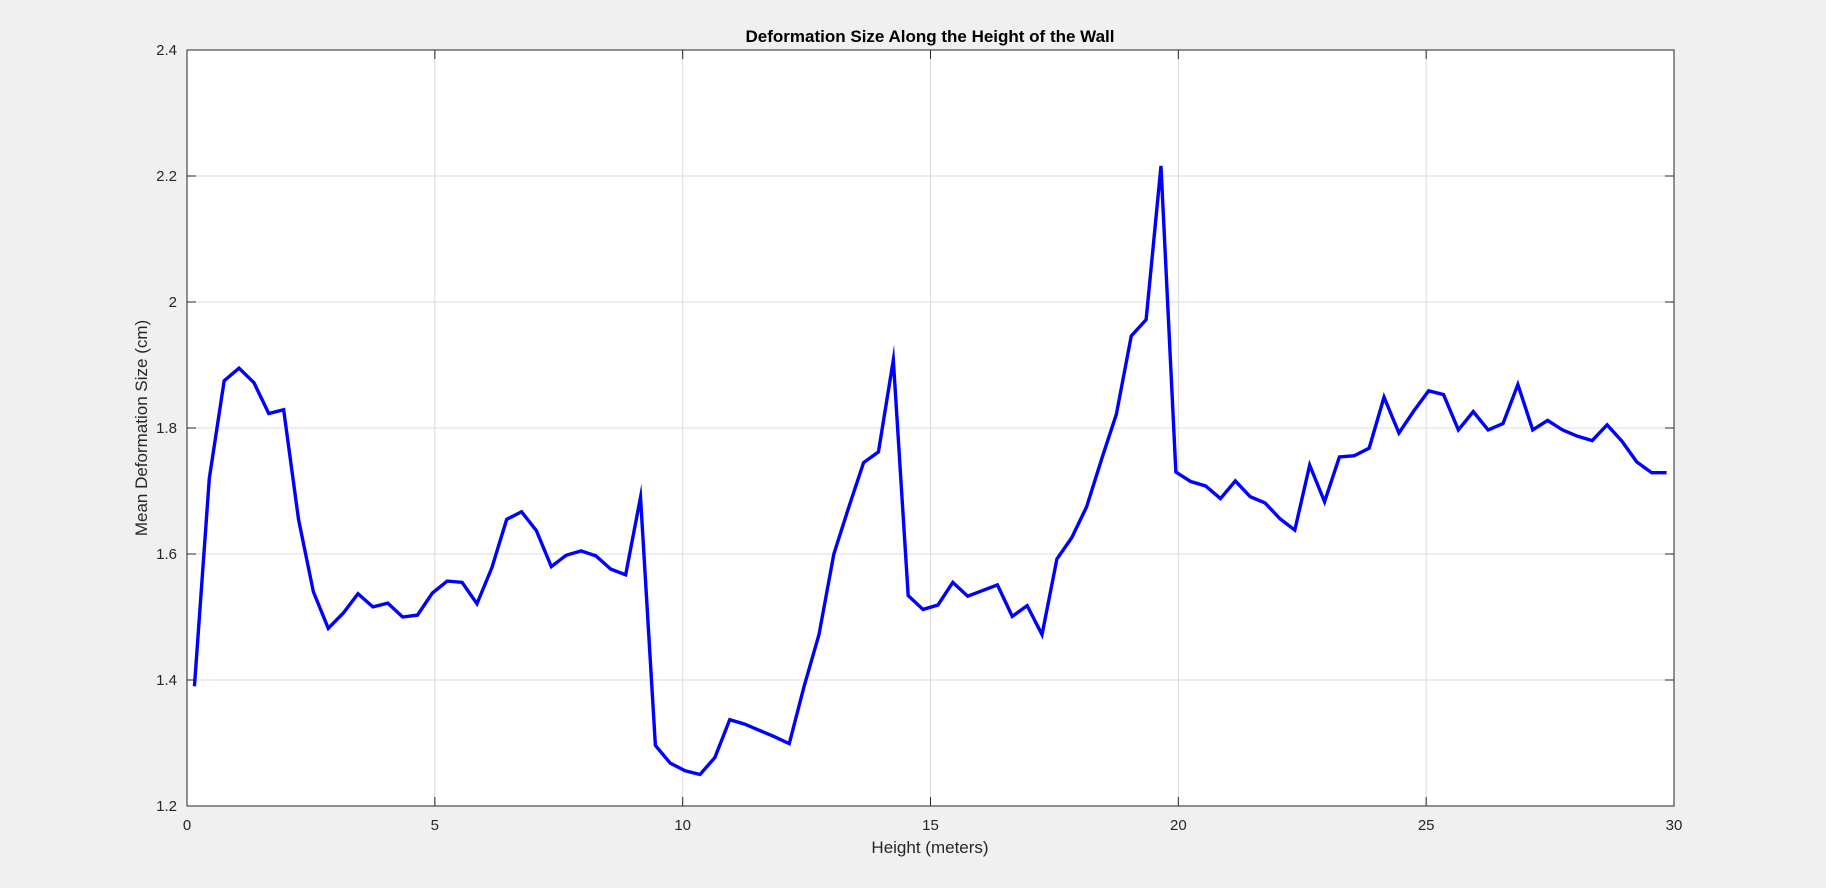 Image resolution: width=1826 pixels, height=888 pixels. I want to click on y-tick-label: 2, so click(173, 302).